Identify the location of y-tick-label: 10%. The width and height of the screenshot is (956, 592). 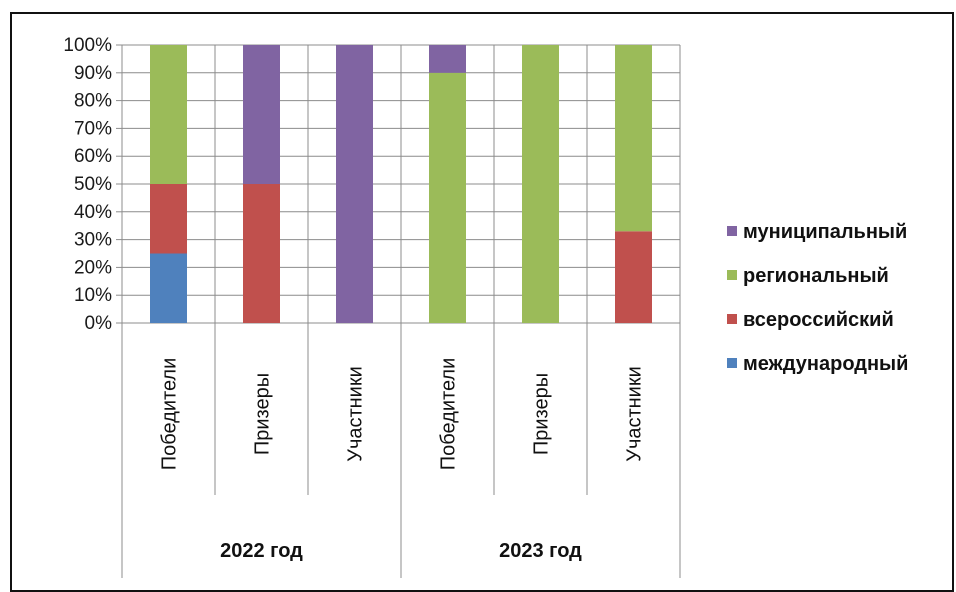
(93, 295).